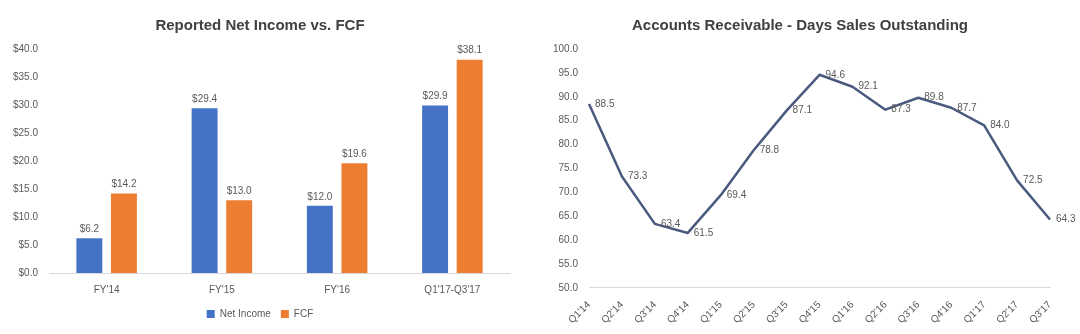 The height and width of the screenshot is (334, 1080). Describe the element at coordinates (868, 86) in the screenshot. I see `data-label: 92.1` at that location.